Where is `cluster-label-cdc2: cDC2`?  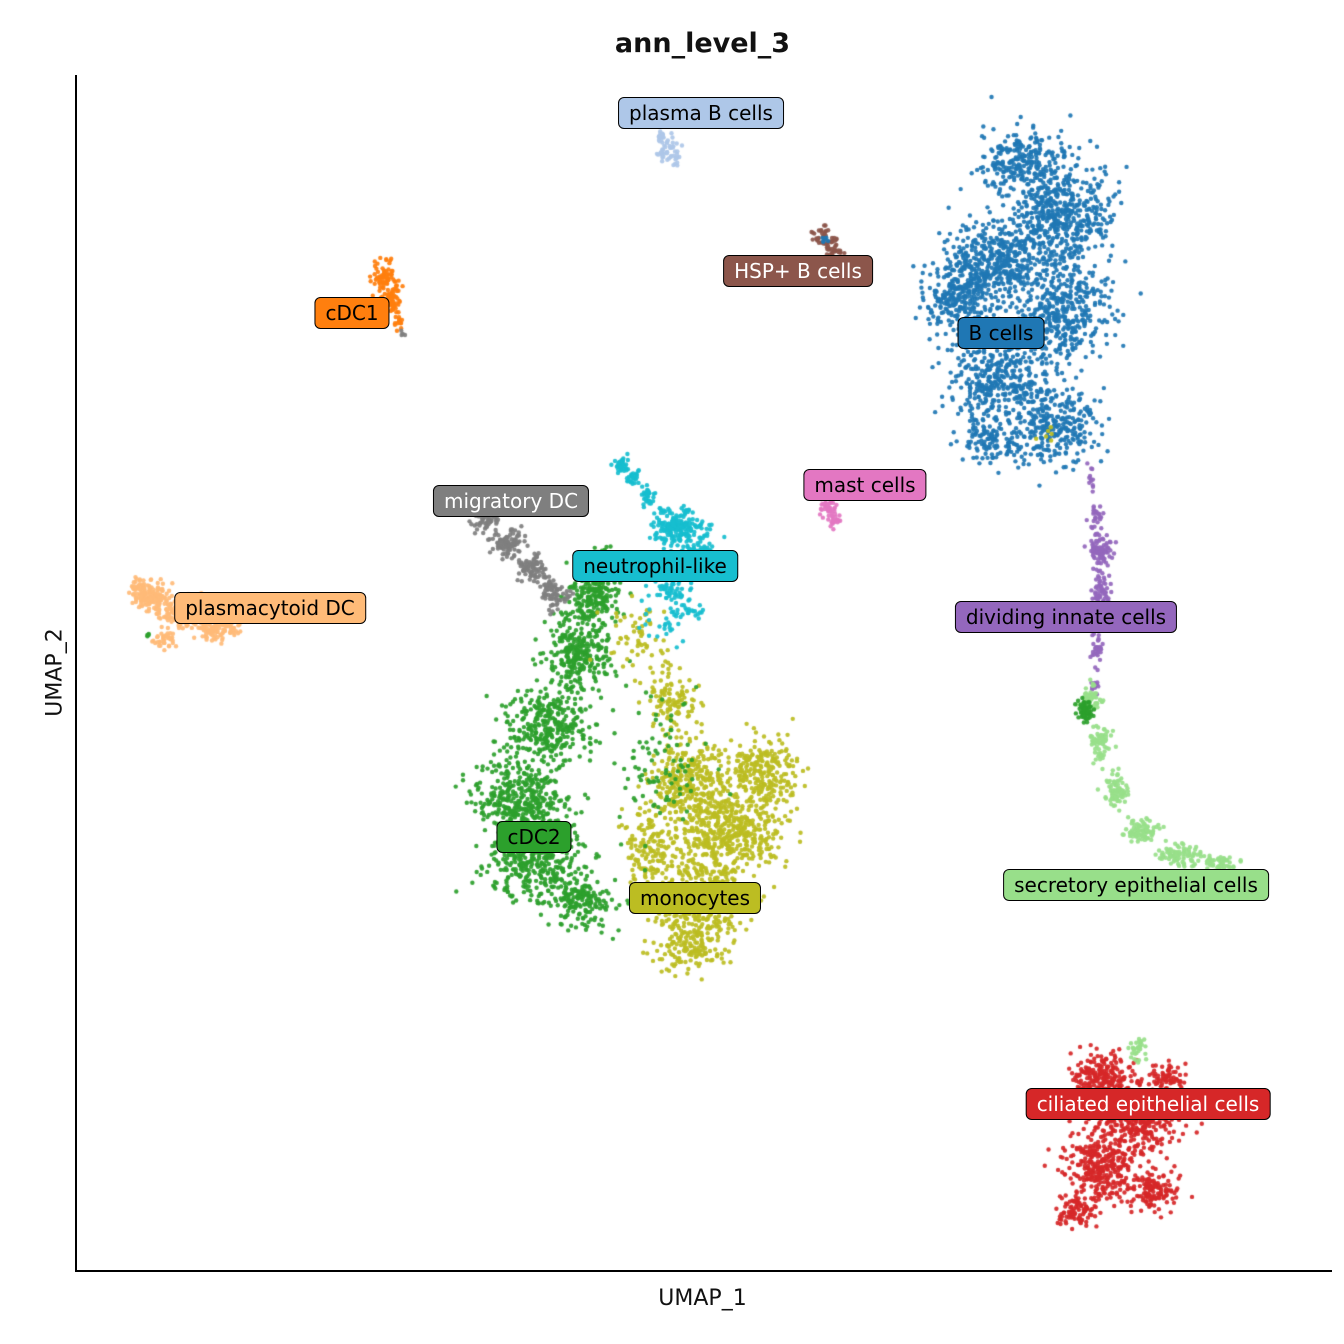 cluster-label-cdc2: cDC2 is located at coordinates (534, 837).